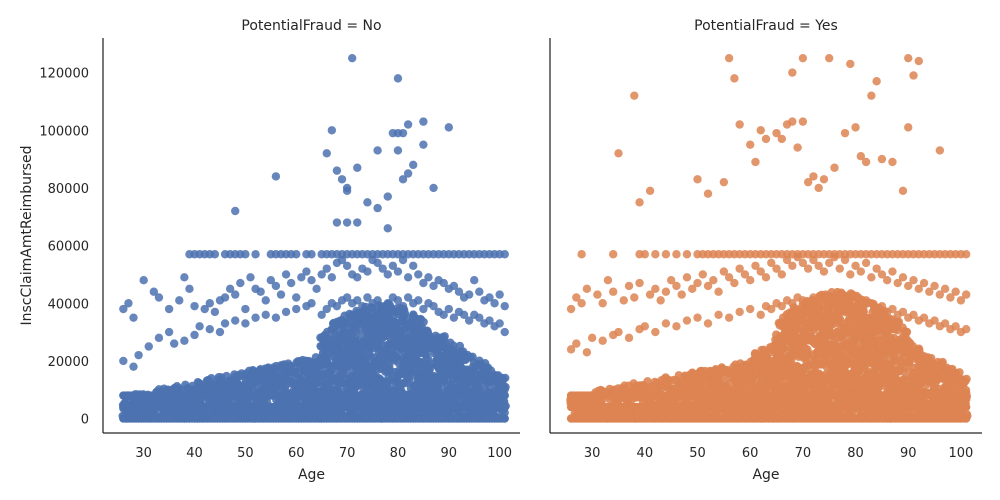 The image size is (1000, 500). What do you see at coordinates (68, 304) in the screenshot?
I see `y-tick-label: 40000` at bounding box center [68, 304].